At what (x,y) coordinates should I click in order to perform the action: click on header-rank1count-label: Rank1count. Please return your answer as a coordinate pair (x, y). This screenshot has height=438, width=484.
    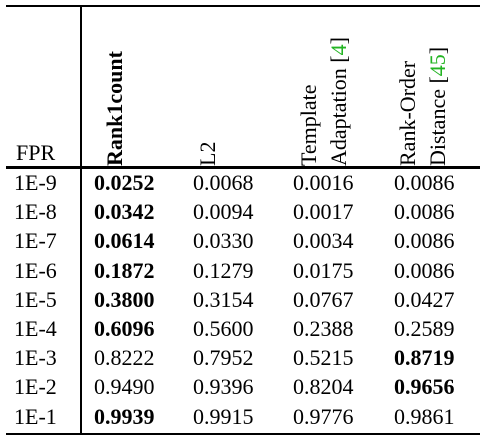
    Looking at the image, I should click on (114, 108).